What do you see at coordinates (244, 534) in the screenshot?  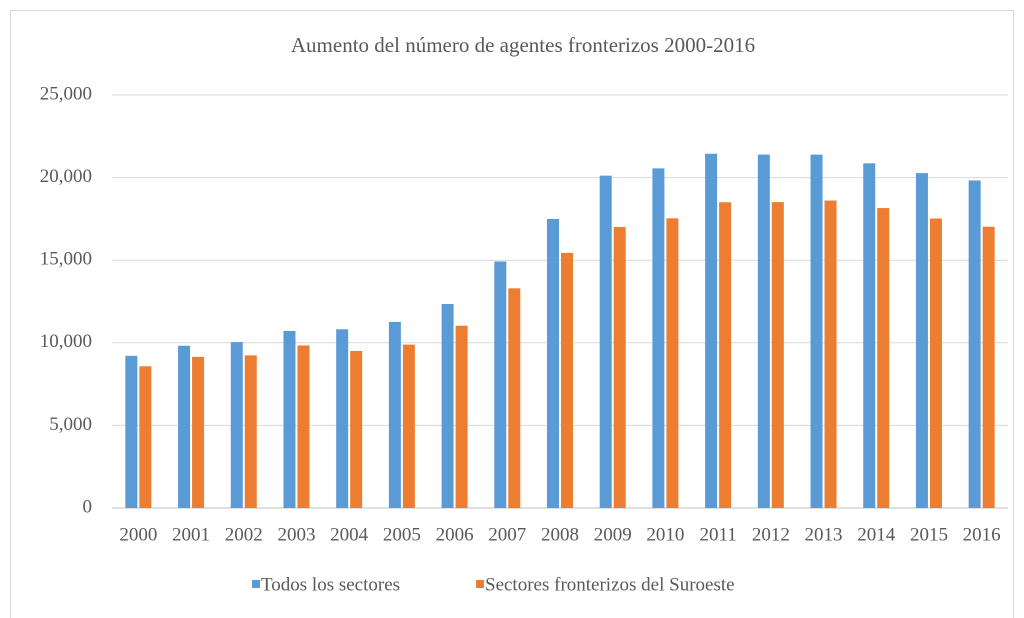 I see `x-tick-label: 2002` at bounding box center [244, 534].